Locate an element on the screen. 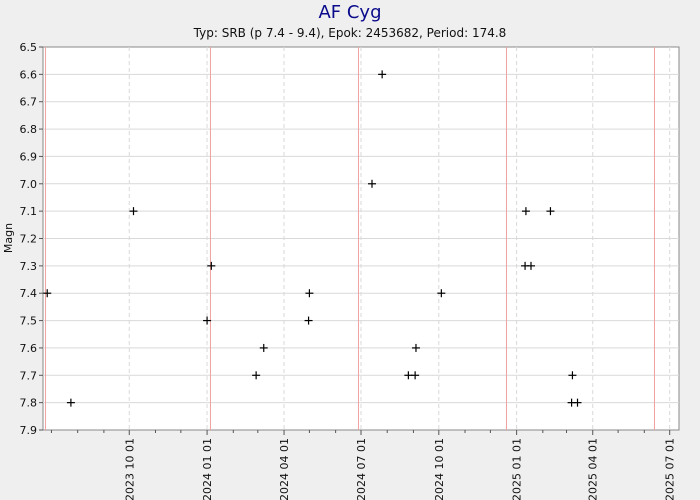  y-tick-label: 7.2 is located at coordinates (29, 239).